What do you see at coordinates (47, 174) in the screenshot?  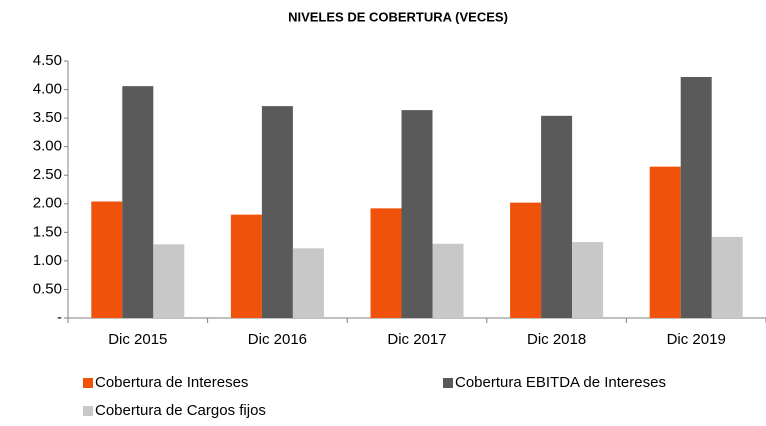 I see `y-tick-label: 2.50` at bounding box center [47, 174].